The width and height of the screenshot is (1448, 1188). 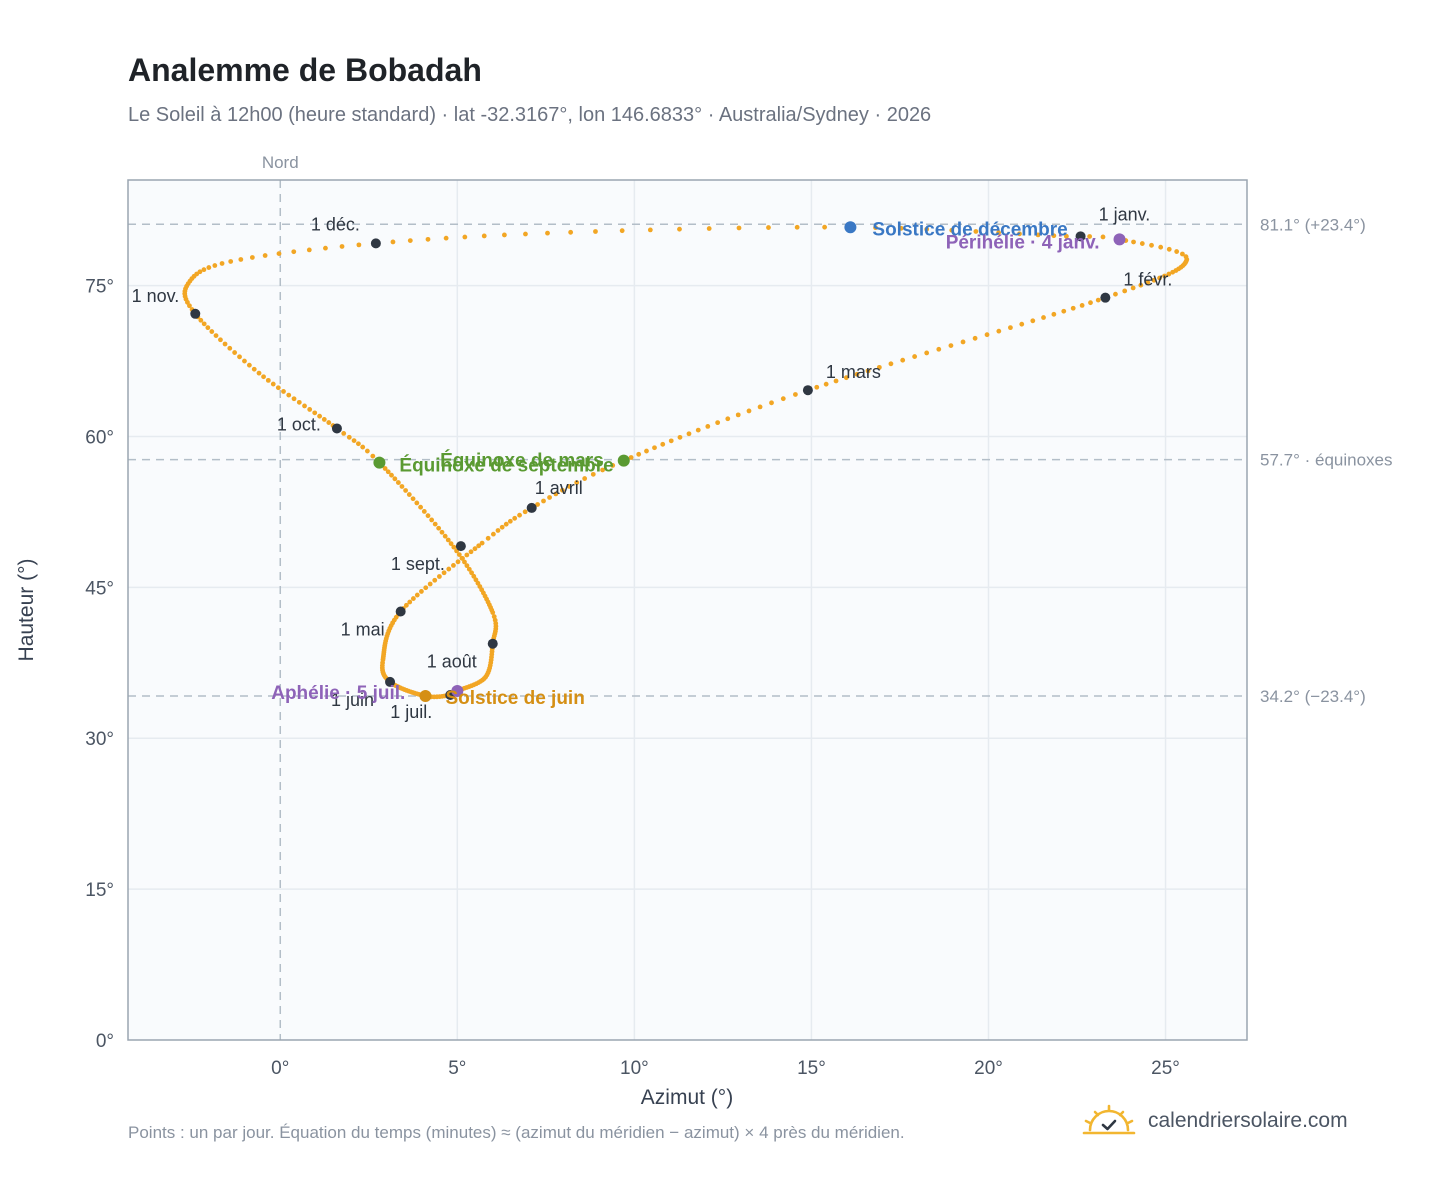 I want to click on month-label: 1 févr., so click(x=1147, y=280).